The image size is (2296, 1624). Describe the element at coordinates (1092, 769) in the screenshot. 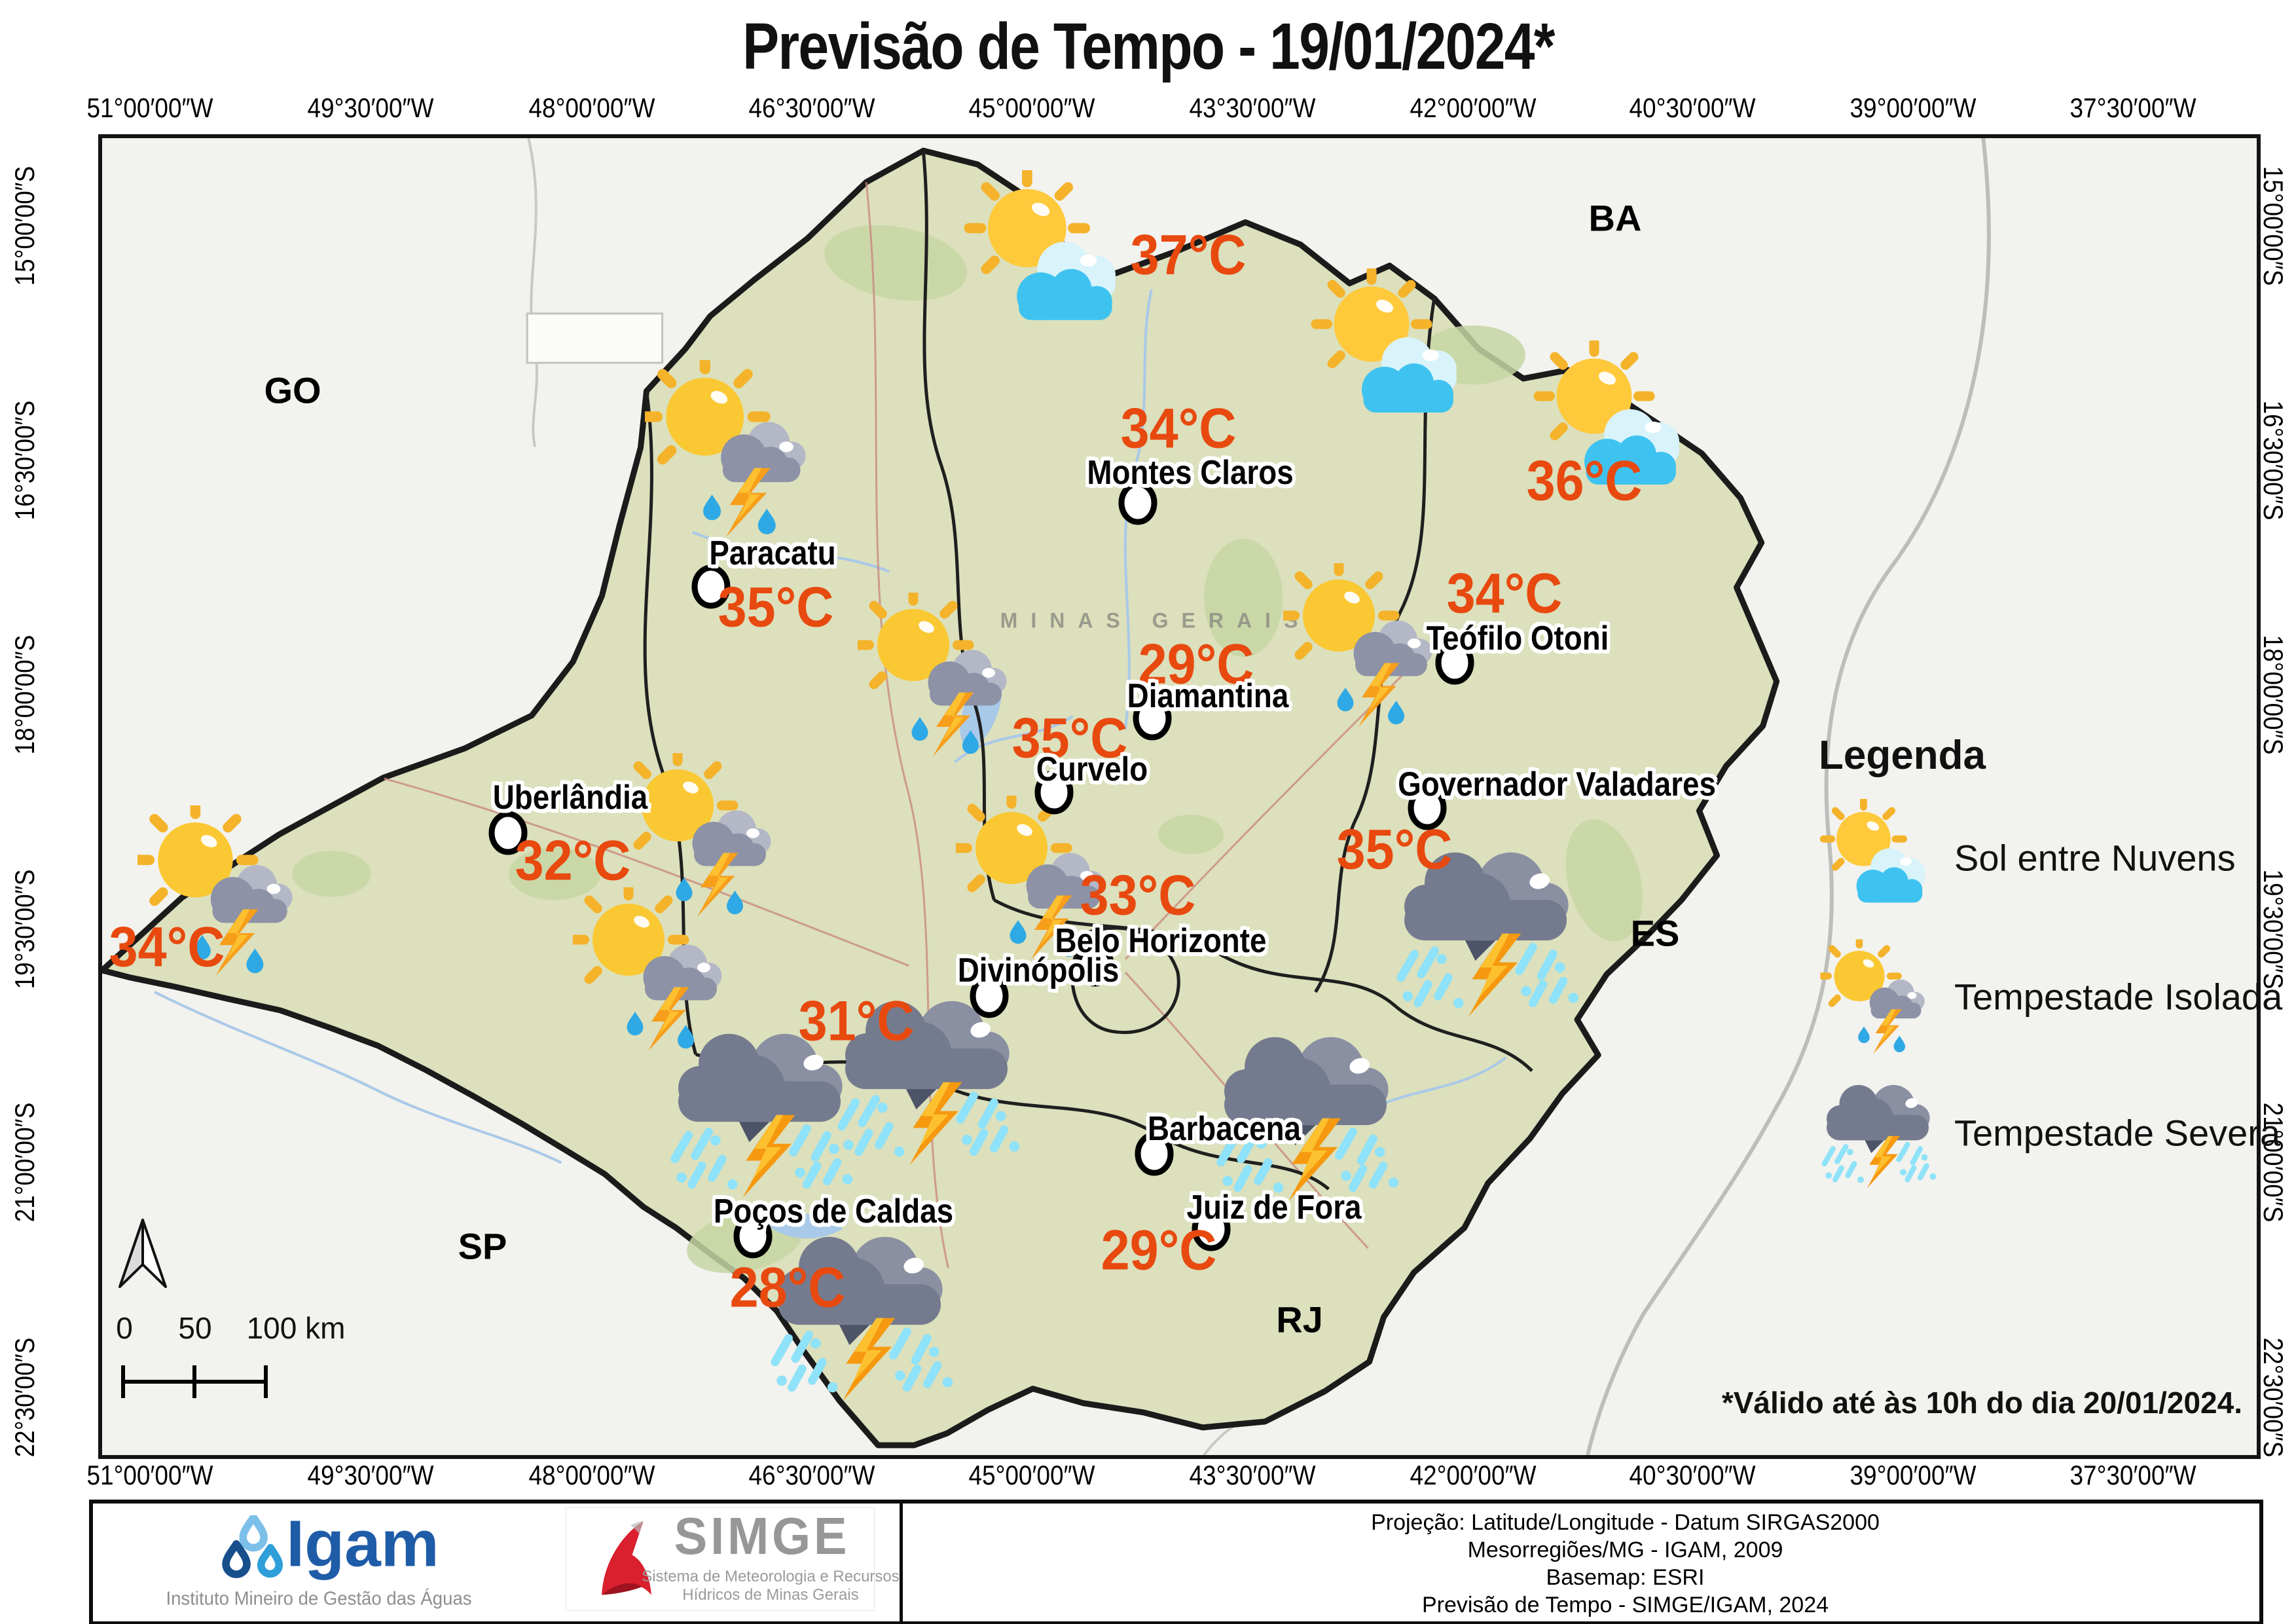

I see `city-label: Curvelo` at that location.